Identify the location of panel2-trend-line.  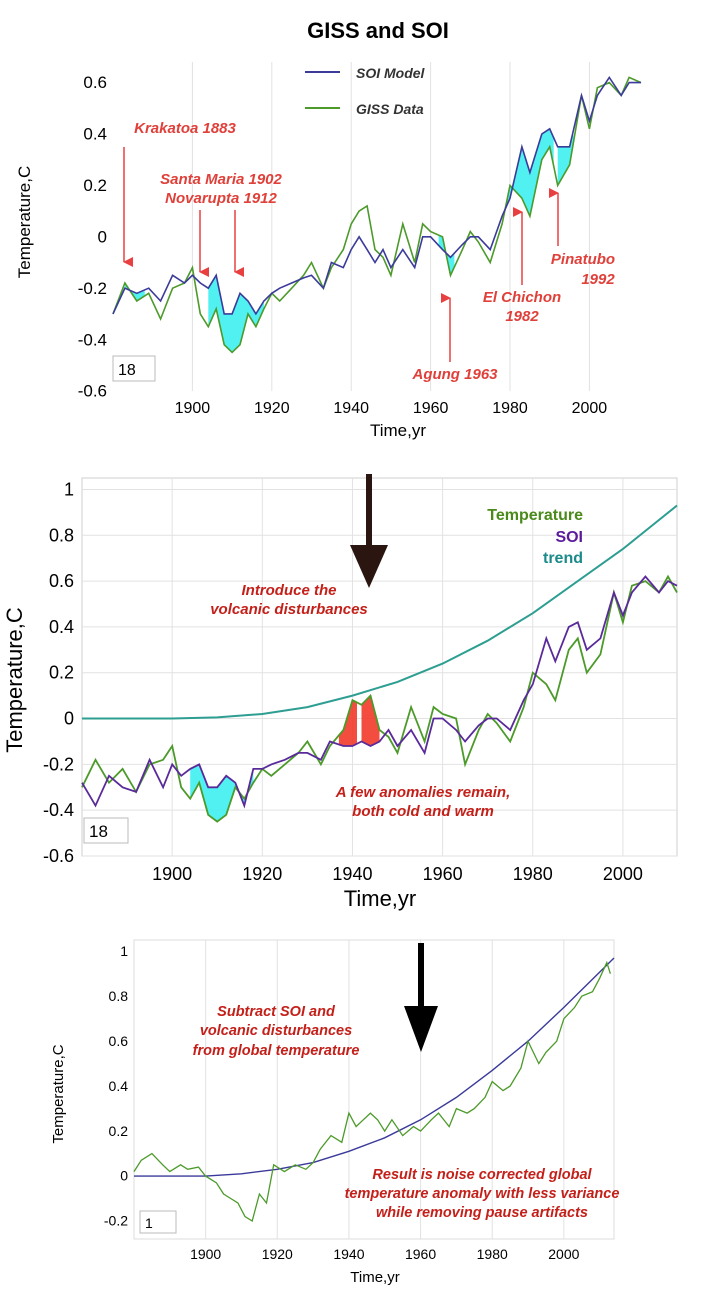
(380, 612).